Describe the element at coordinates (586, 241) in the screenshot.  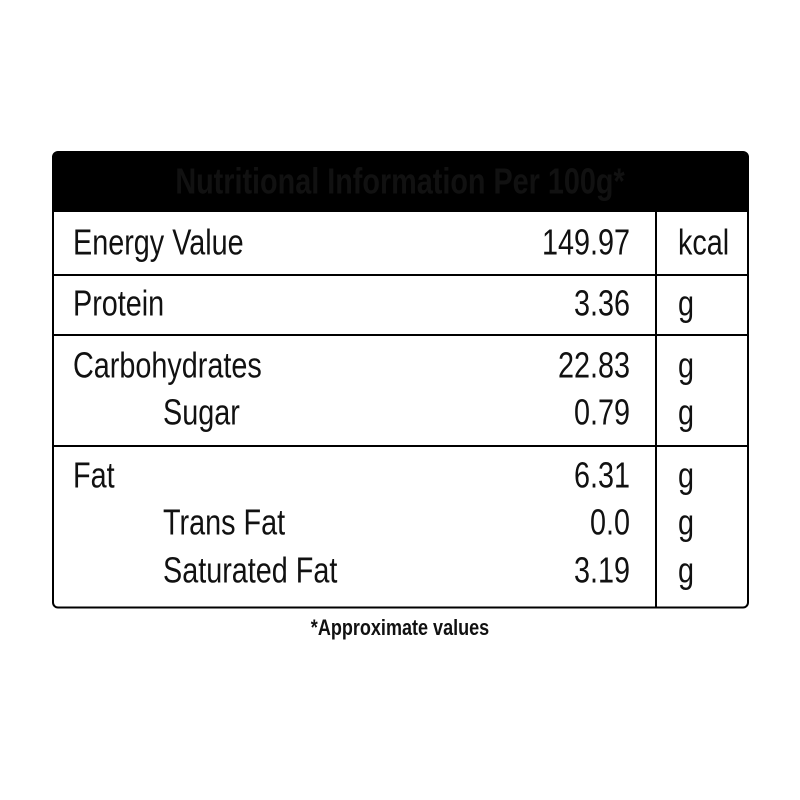
I see `nutrient-value: 149.97` at that location.